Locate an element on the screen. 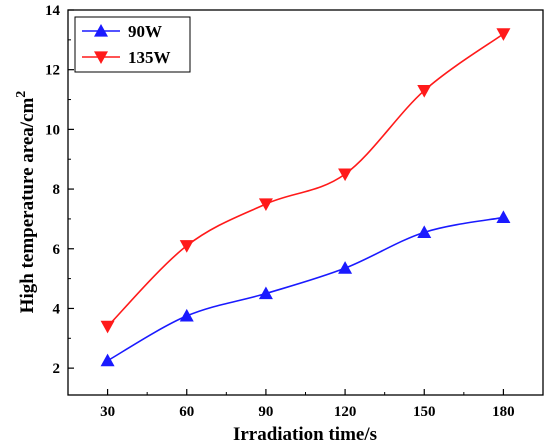 The image size is (550, 447). y-tick-label-12: 12 is located at coordinates (52, 71).